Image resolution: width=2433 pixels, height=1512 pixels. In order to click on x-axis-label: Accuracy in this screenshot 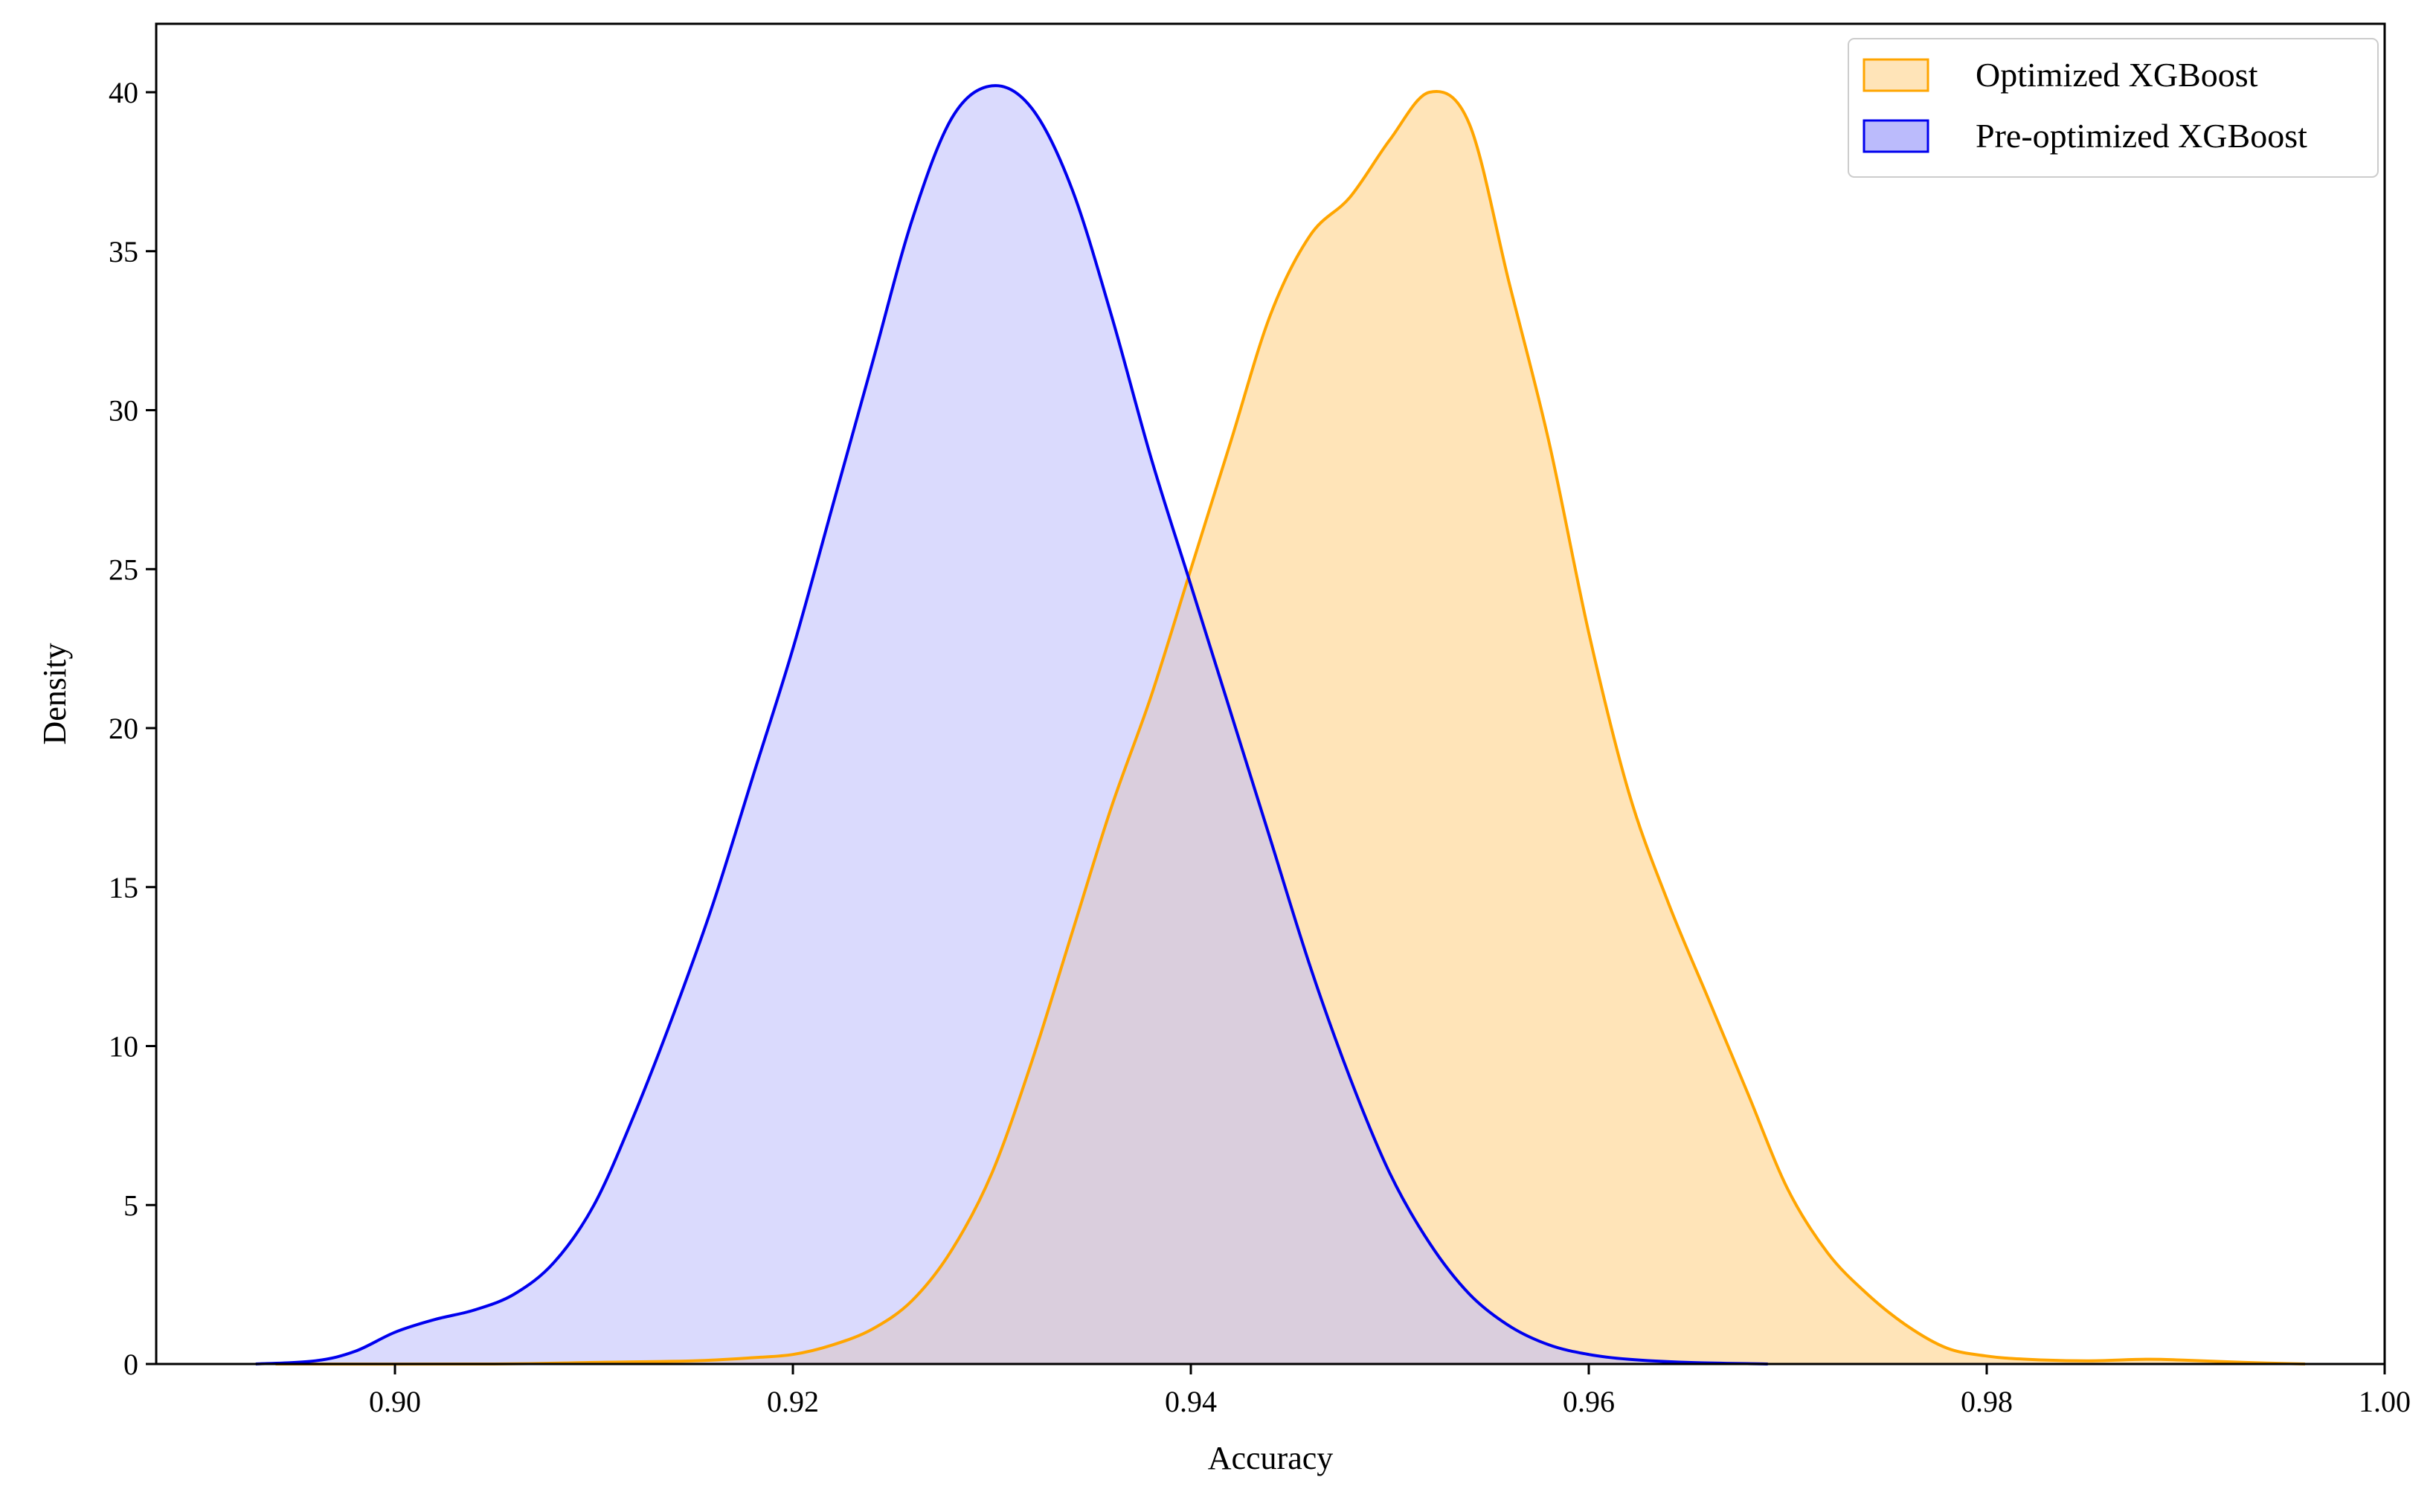, I will do `click(1271, 1458)`.